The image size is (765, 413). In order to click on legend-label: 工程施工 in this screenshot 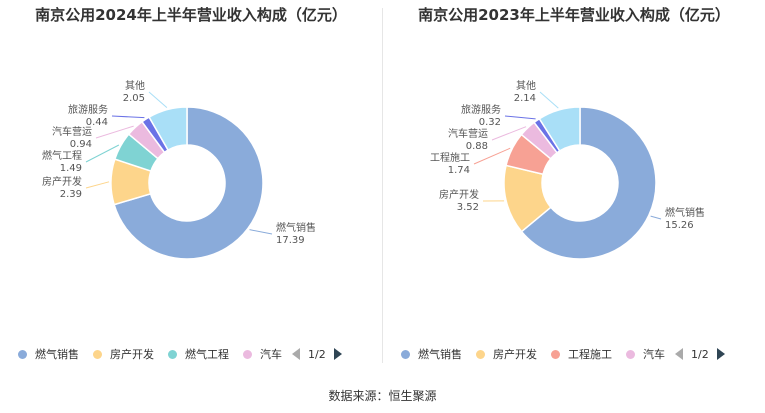, I will do `click(590, 354)`.